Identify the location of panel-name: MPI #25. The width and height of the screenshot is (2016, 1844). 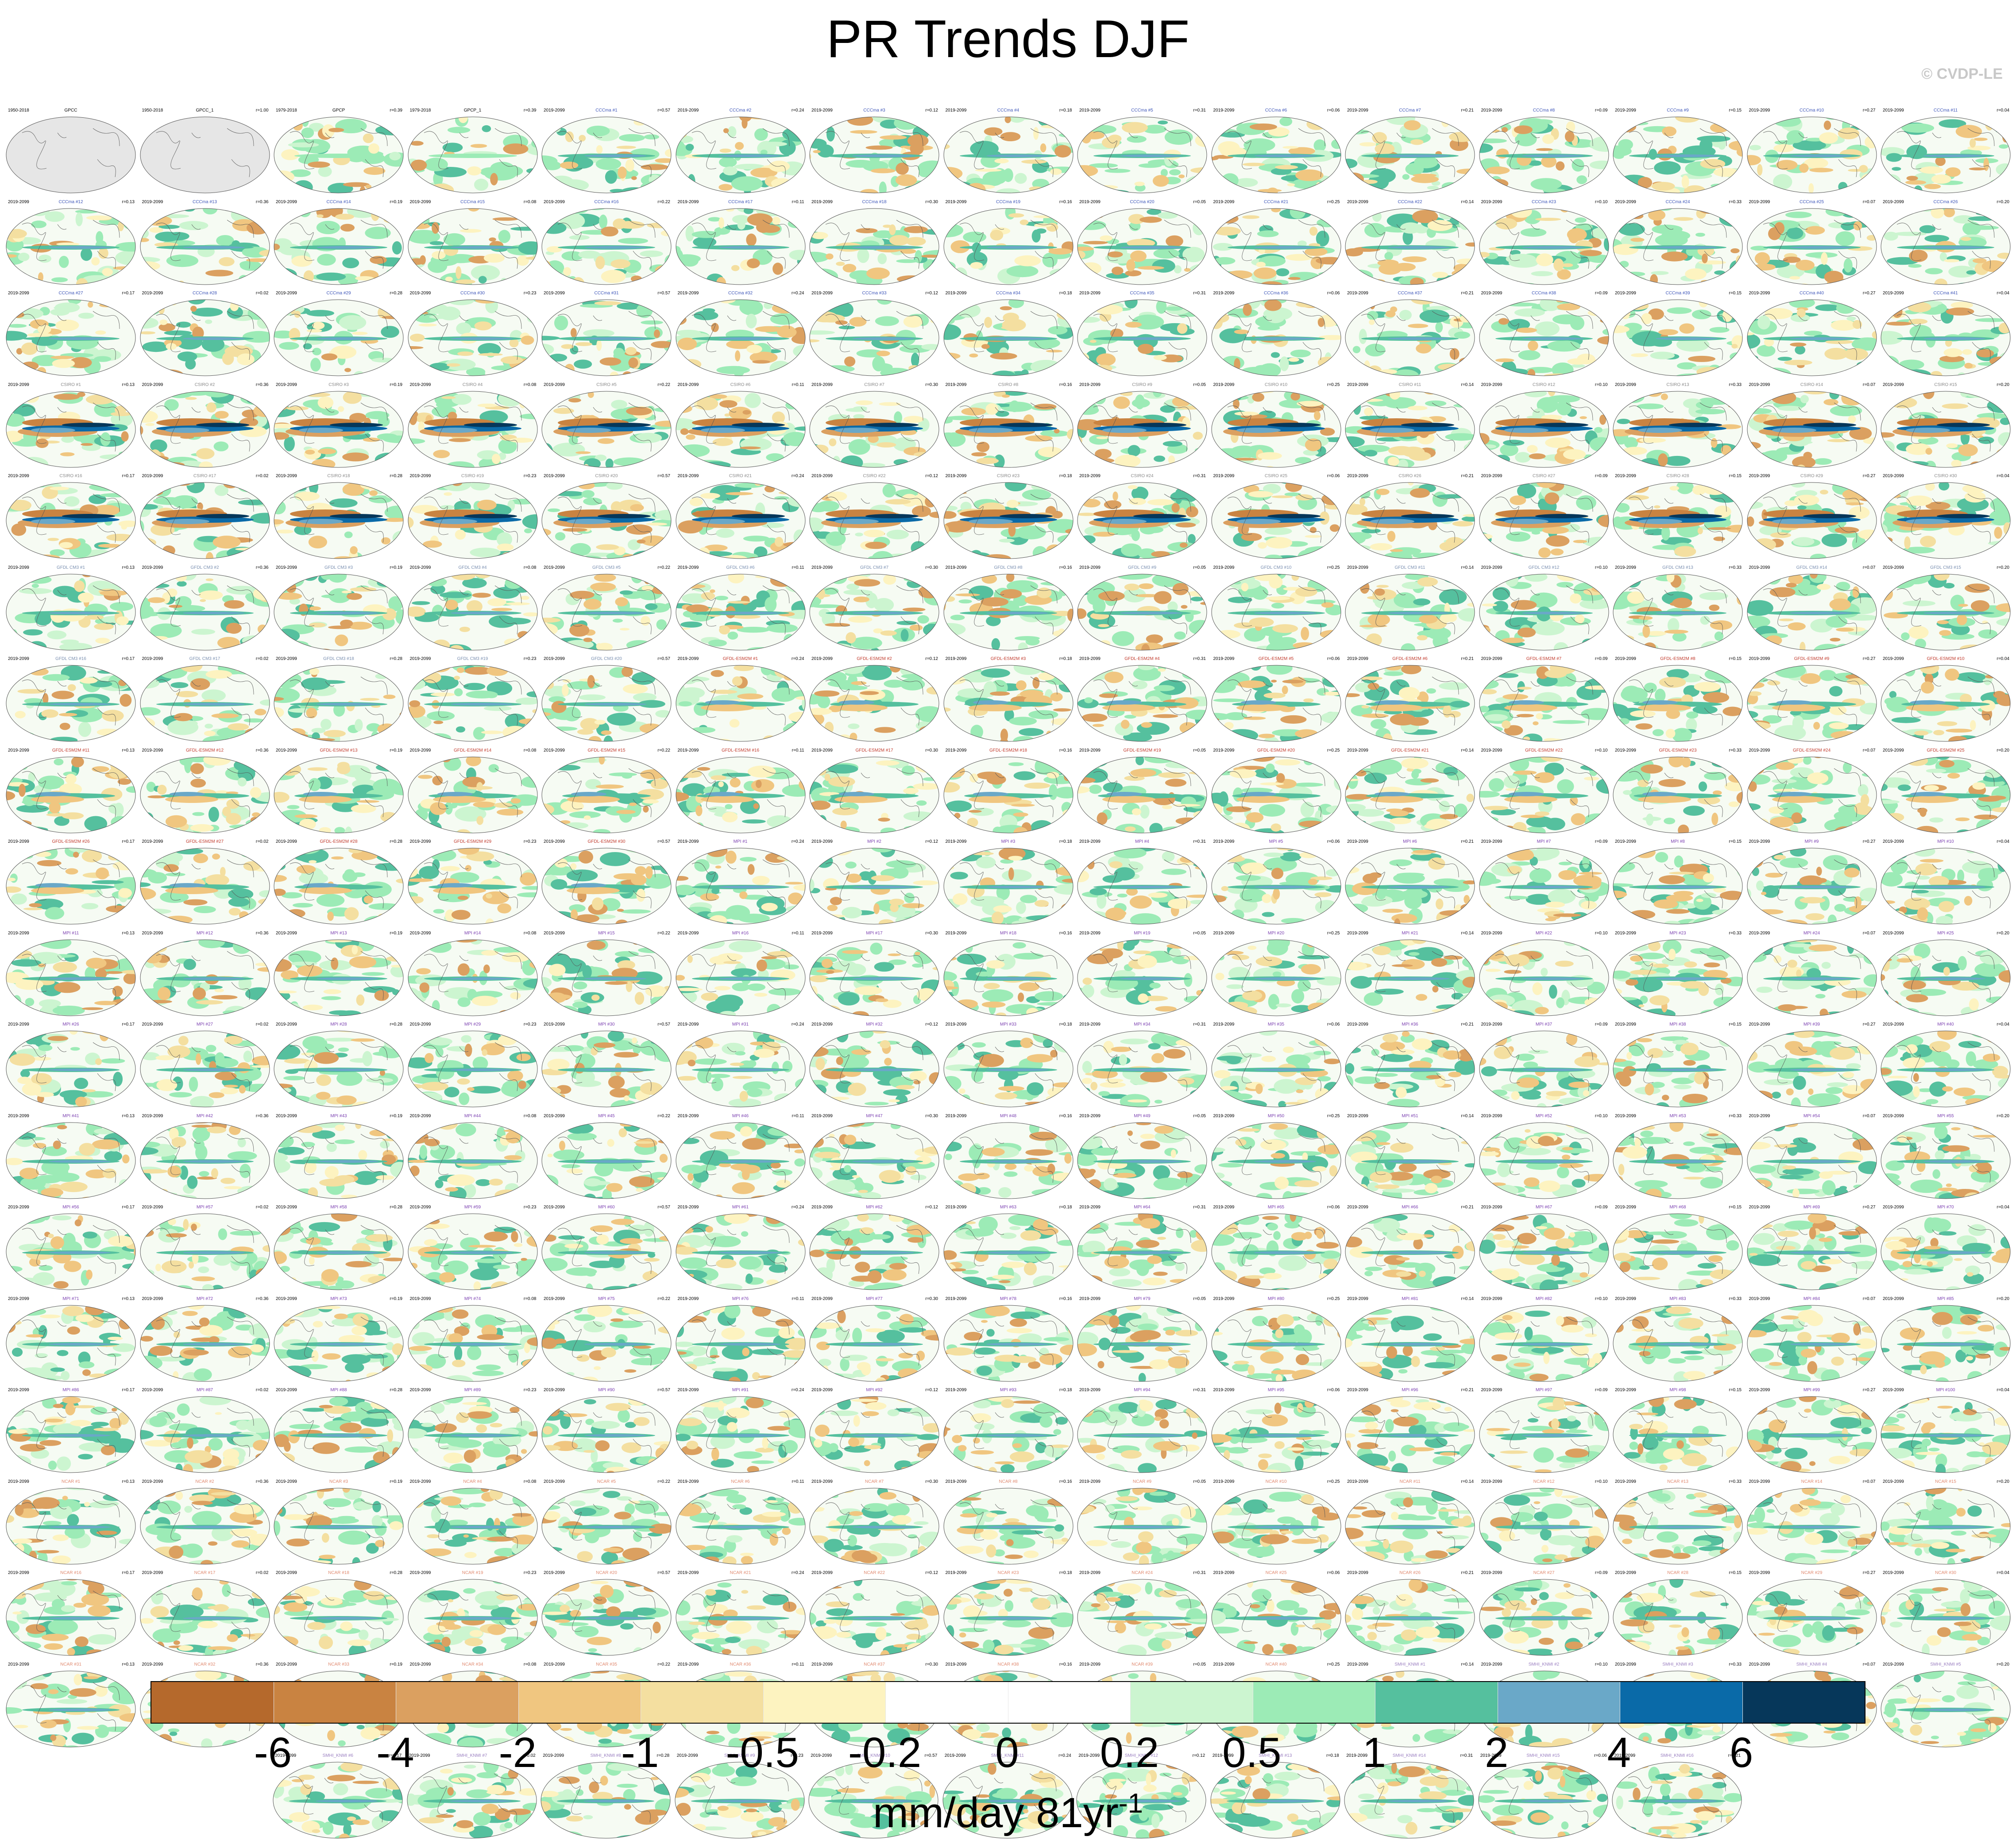
(1946, 933).